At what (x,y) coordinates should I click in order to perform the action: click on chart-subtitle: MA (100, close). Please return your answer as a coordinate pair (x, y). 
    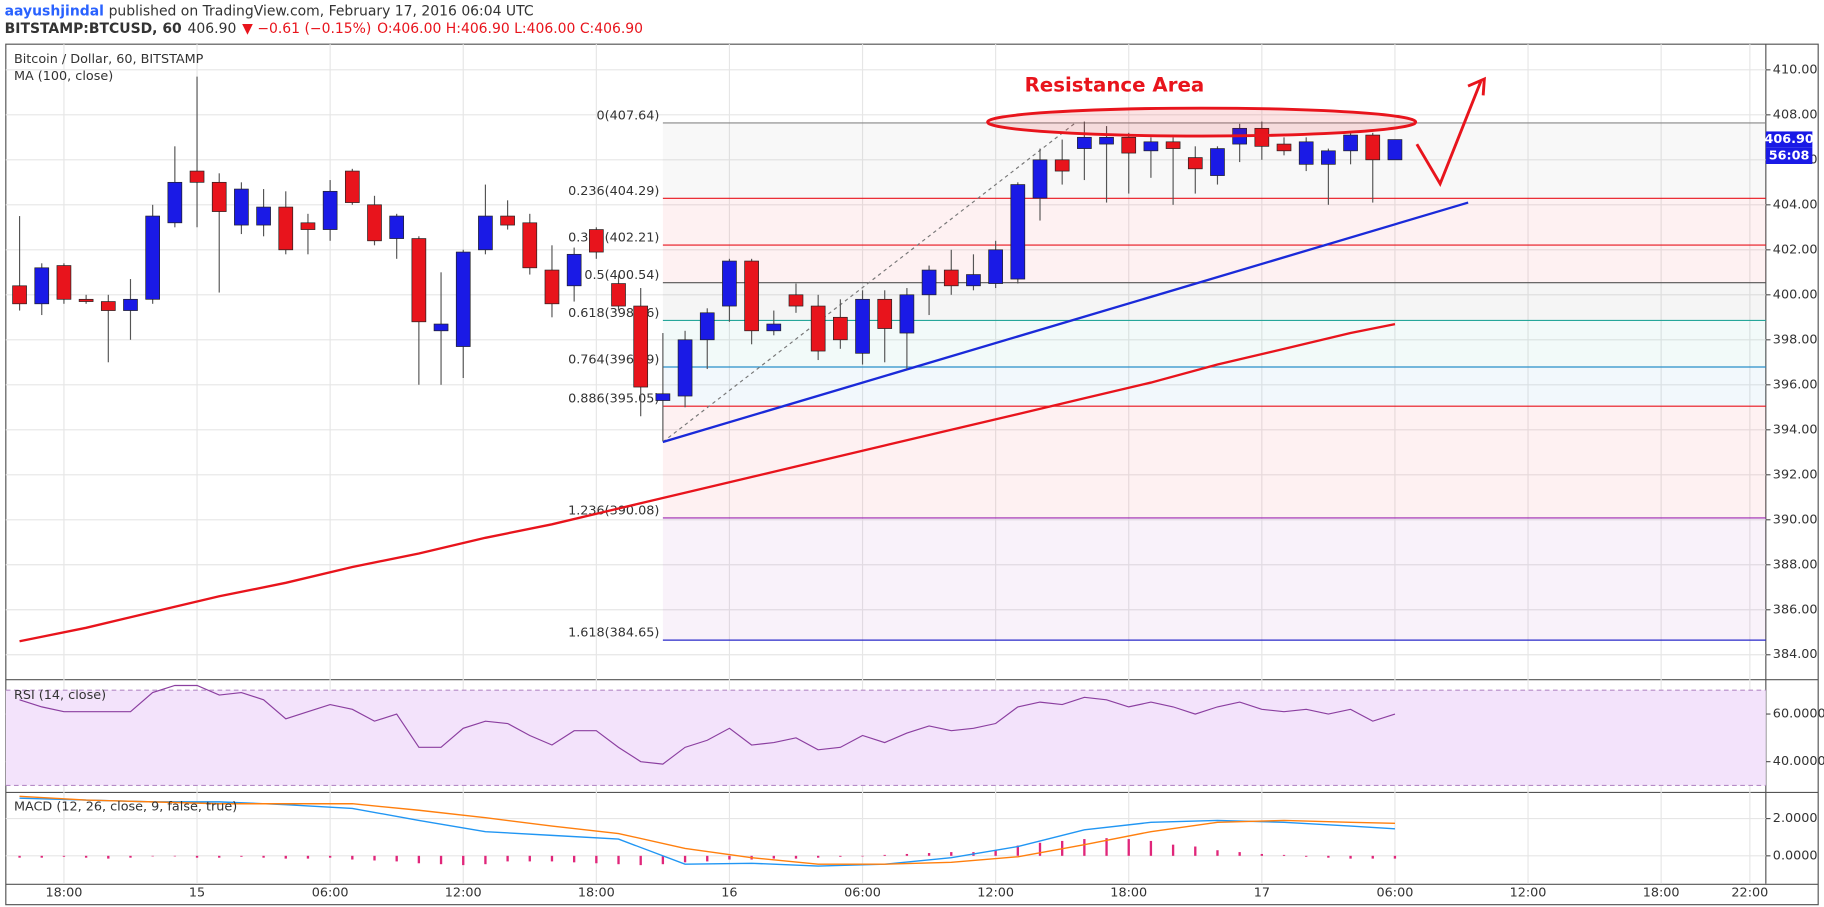
    Looking at the image, I should click on (63, 76).